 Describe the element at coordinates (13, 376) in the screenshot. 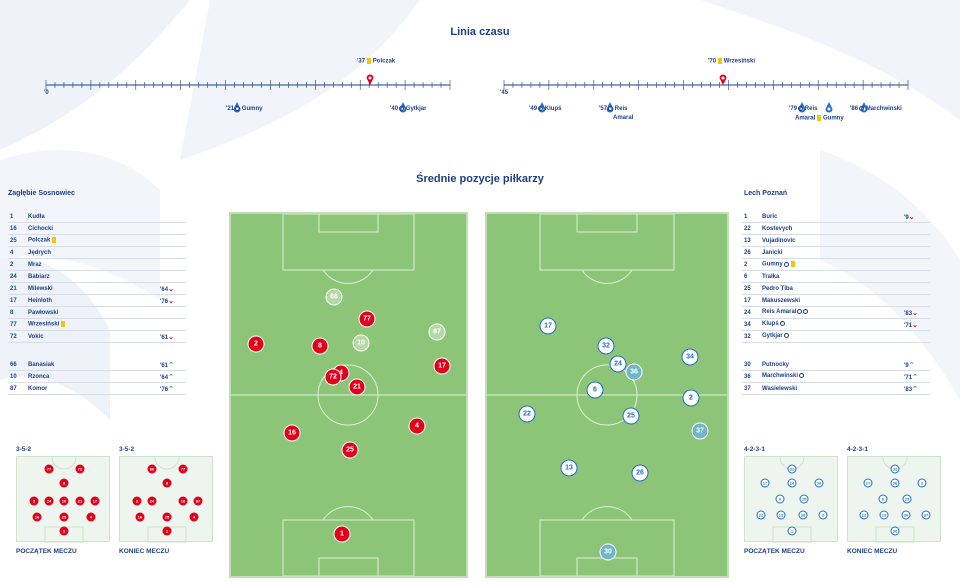

I see `player-number: 10` at that location.